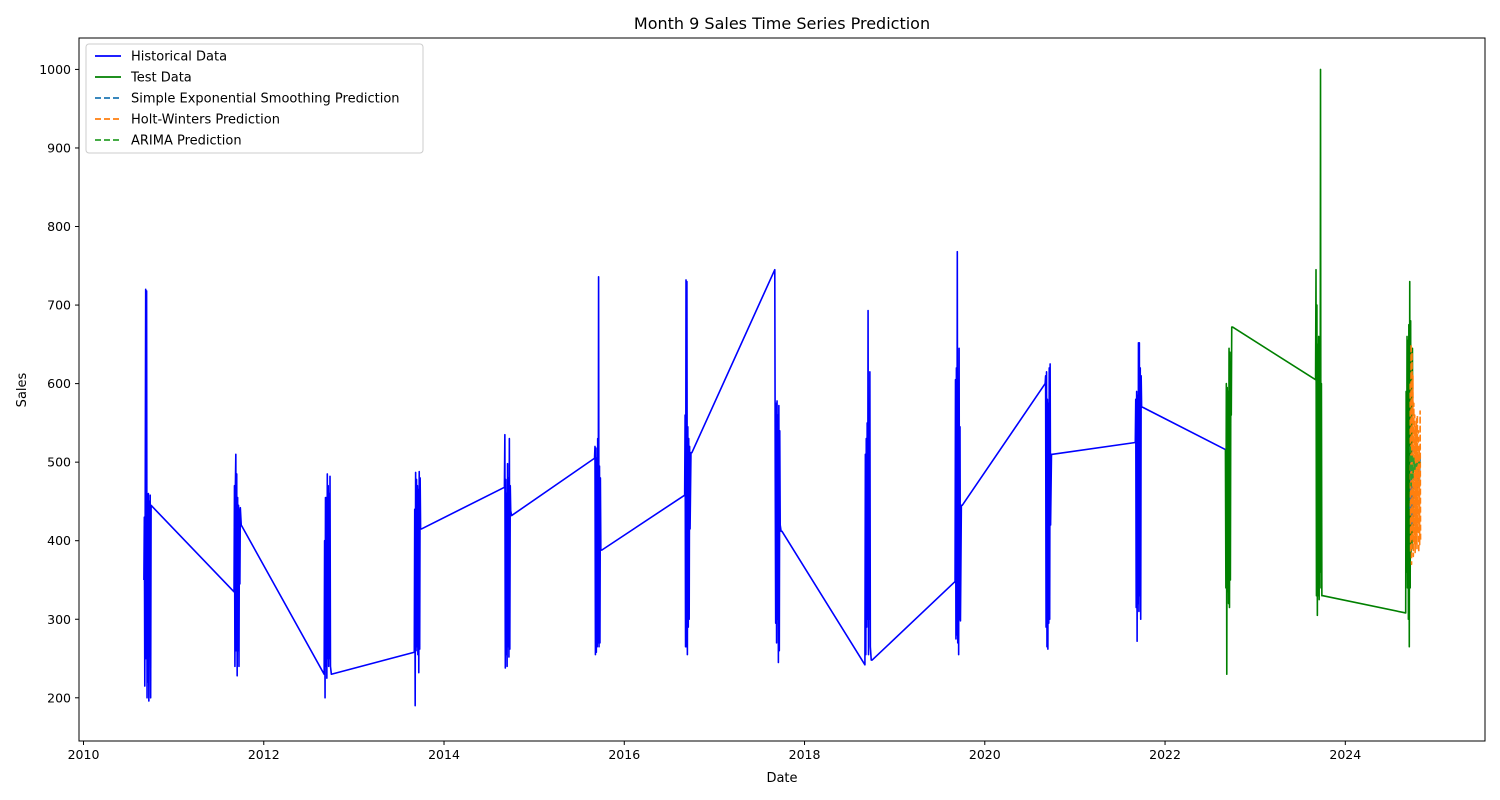 The image size is (1500, 800). Describe the element at coordinates (59, 619) in the screenshot. I see `y-tick-label: 300` at that location.